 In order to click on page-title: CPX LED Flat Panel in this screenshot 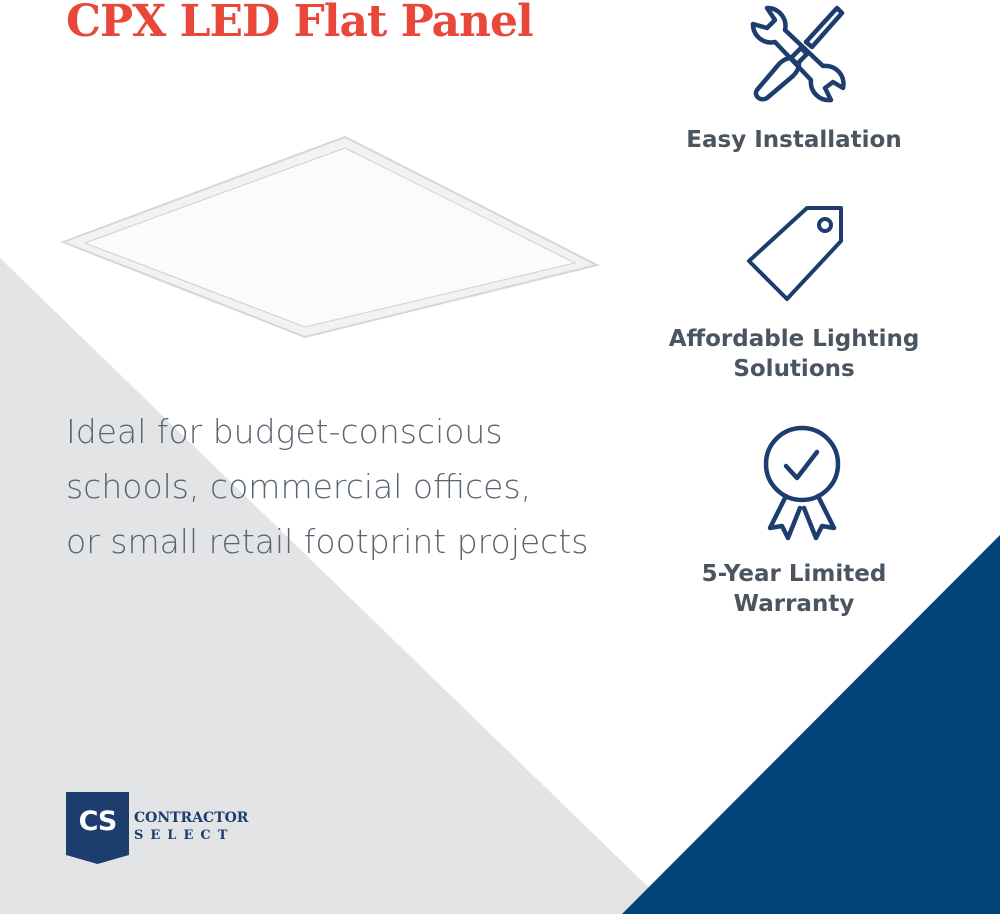, I will do `click(300, 23)`.